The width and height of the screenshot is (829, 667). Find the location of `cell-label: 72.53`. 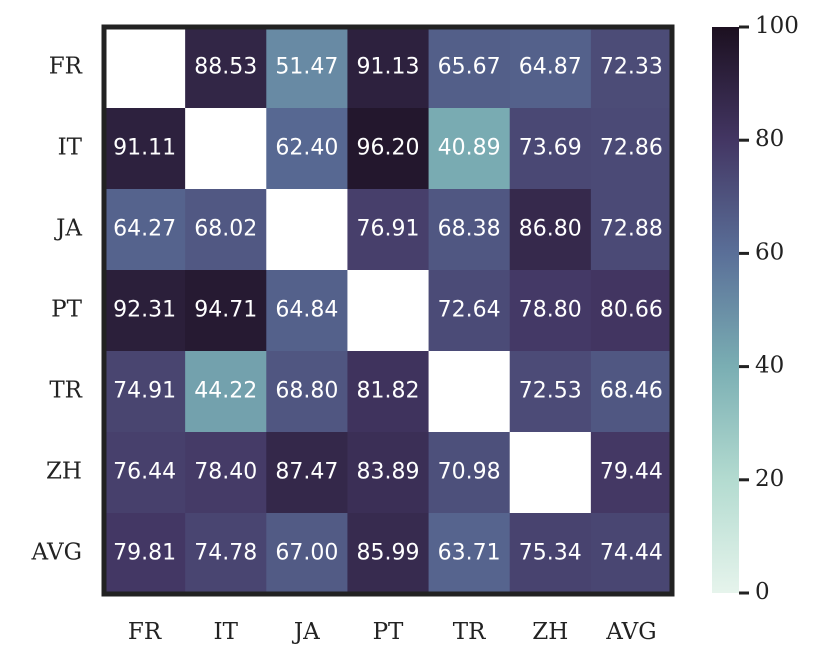

cell-label: 72.53 is located at coordinates (550, 391).